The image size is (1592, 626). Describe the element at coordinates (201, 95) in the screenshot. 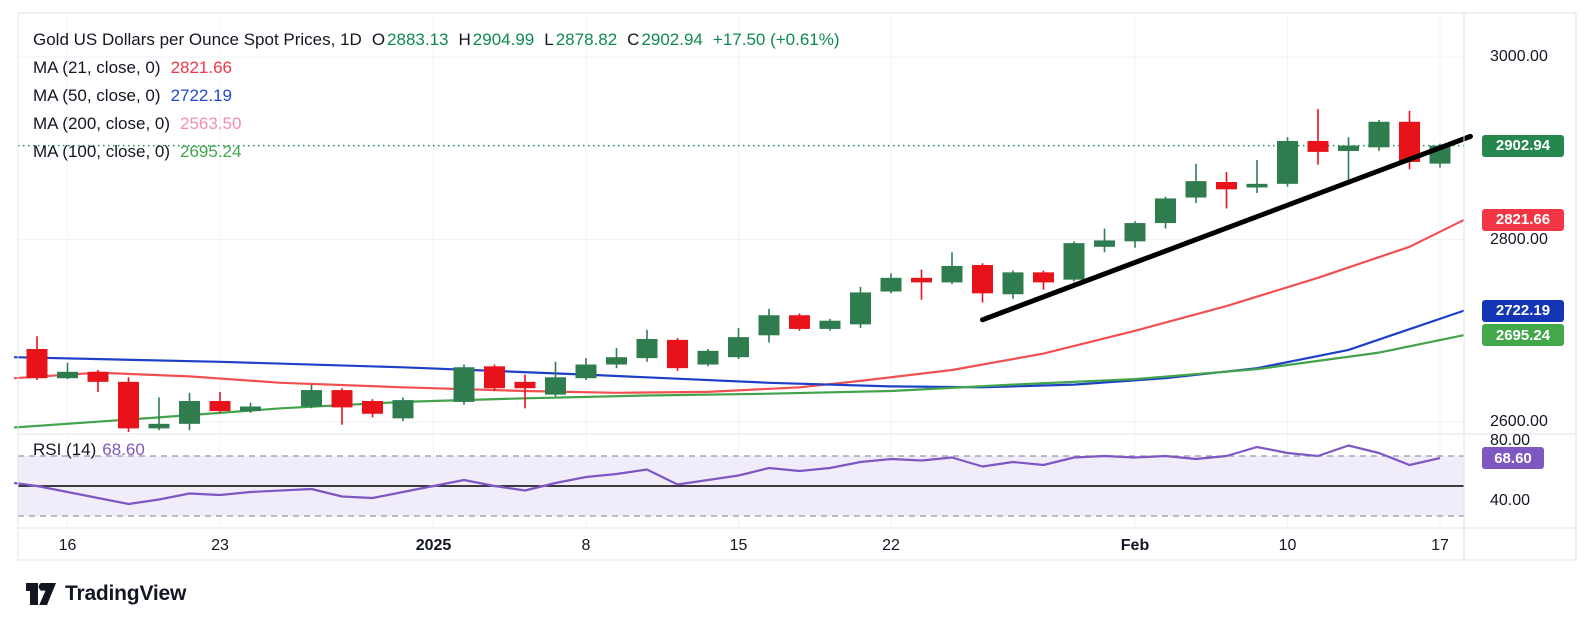

I see `ma-50-value: 2722.19` at that location.